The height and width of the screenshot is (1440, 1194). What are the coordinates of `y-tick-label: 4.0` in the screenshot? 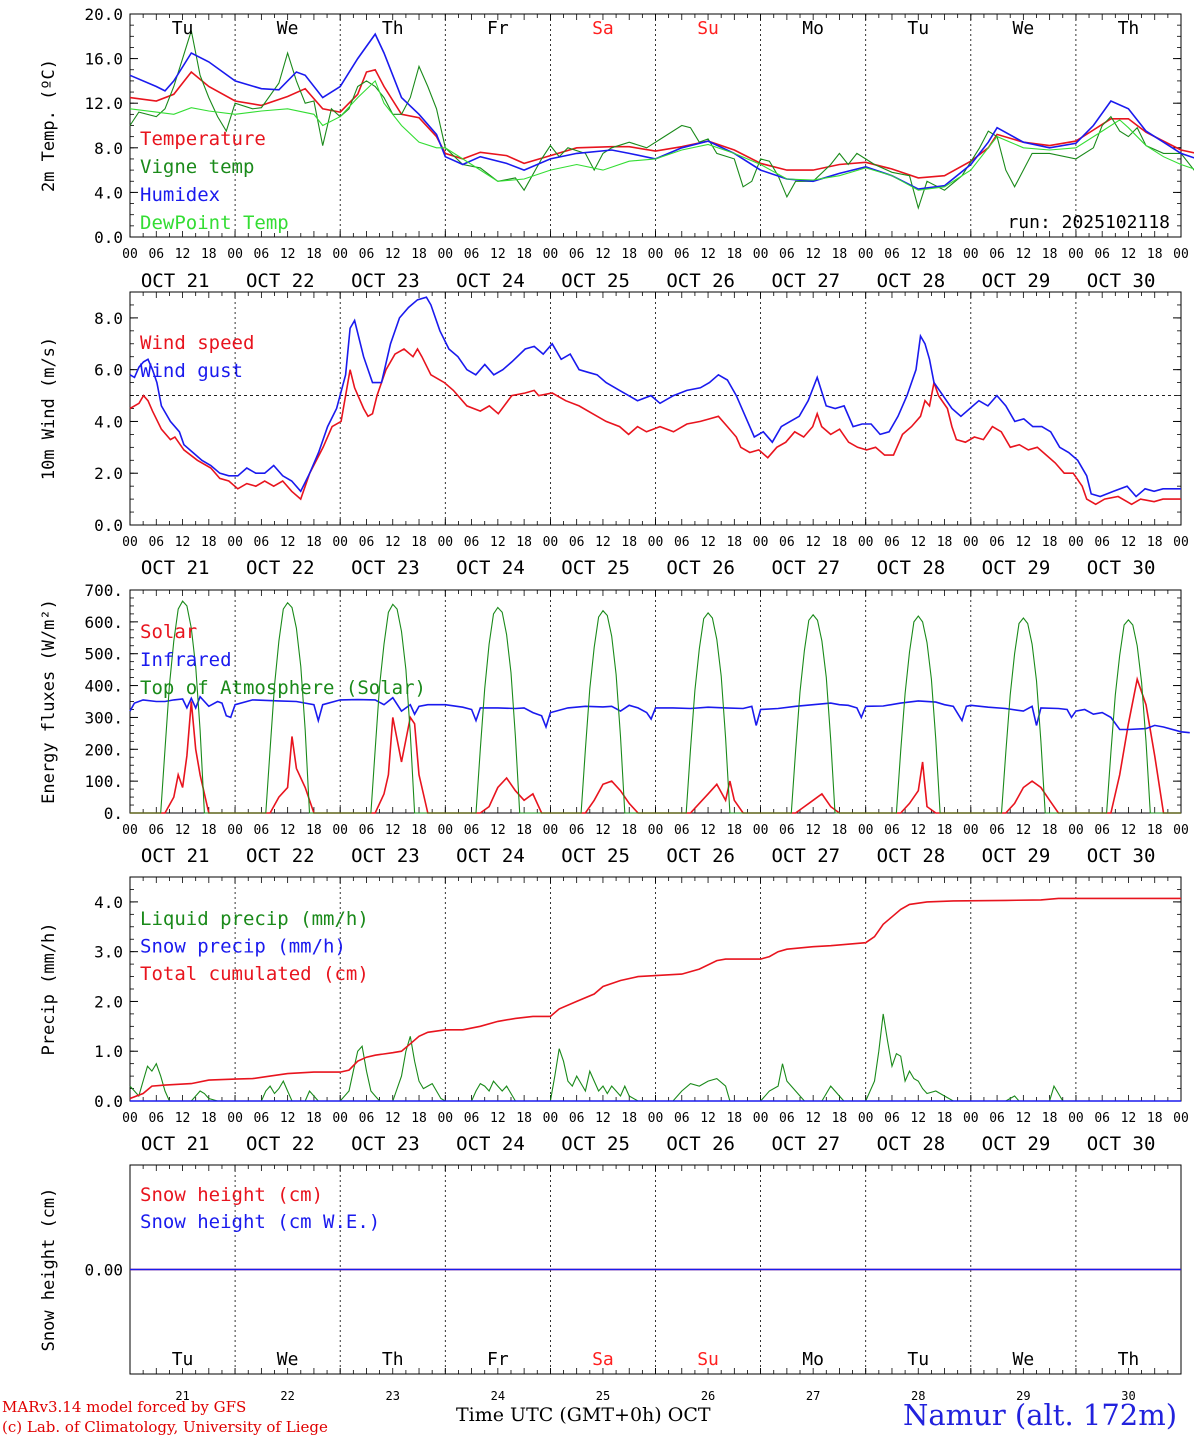 It's located at (108, 421).